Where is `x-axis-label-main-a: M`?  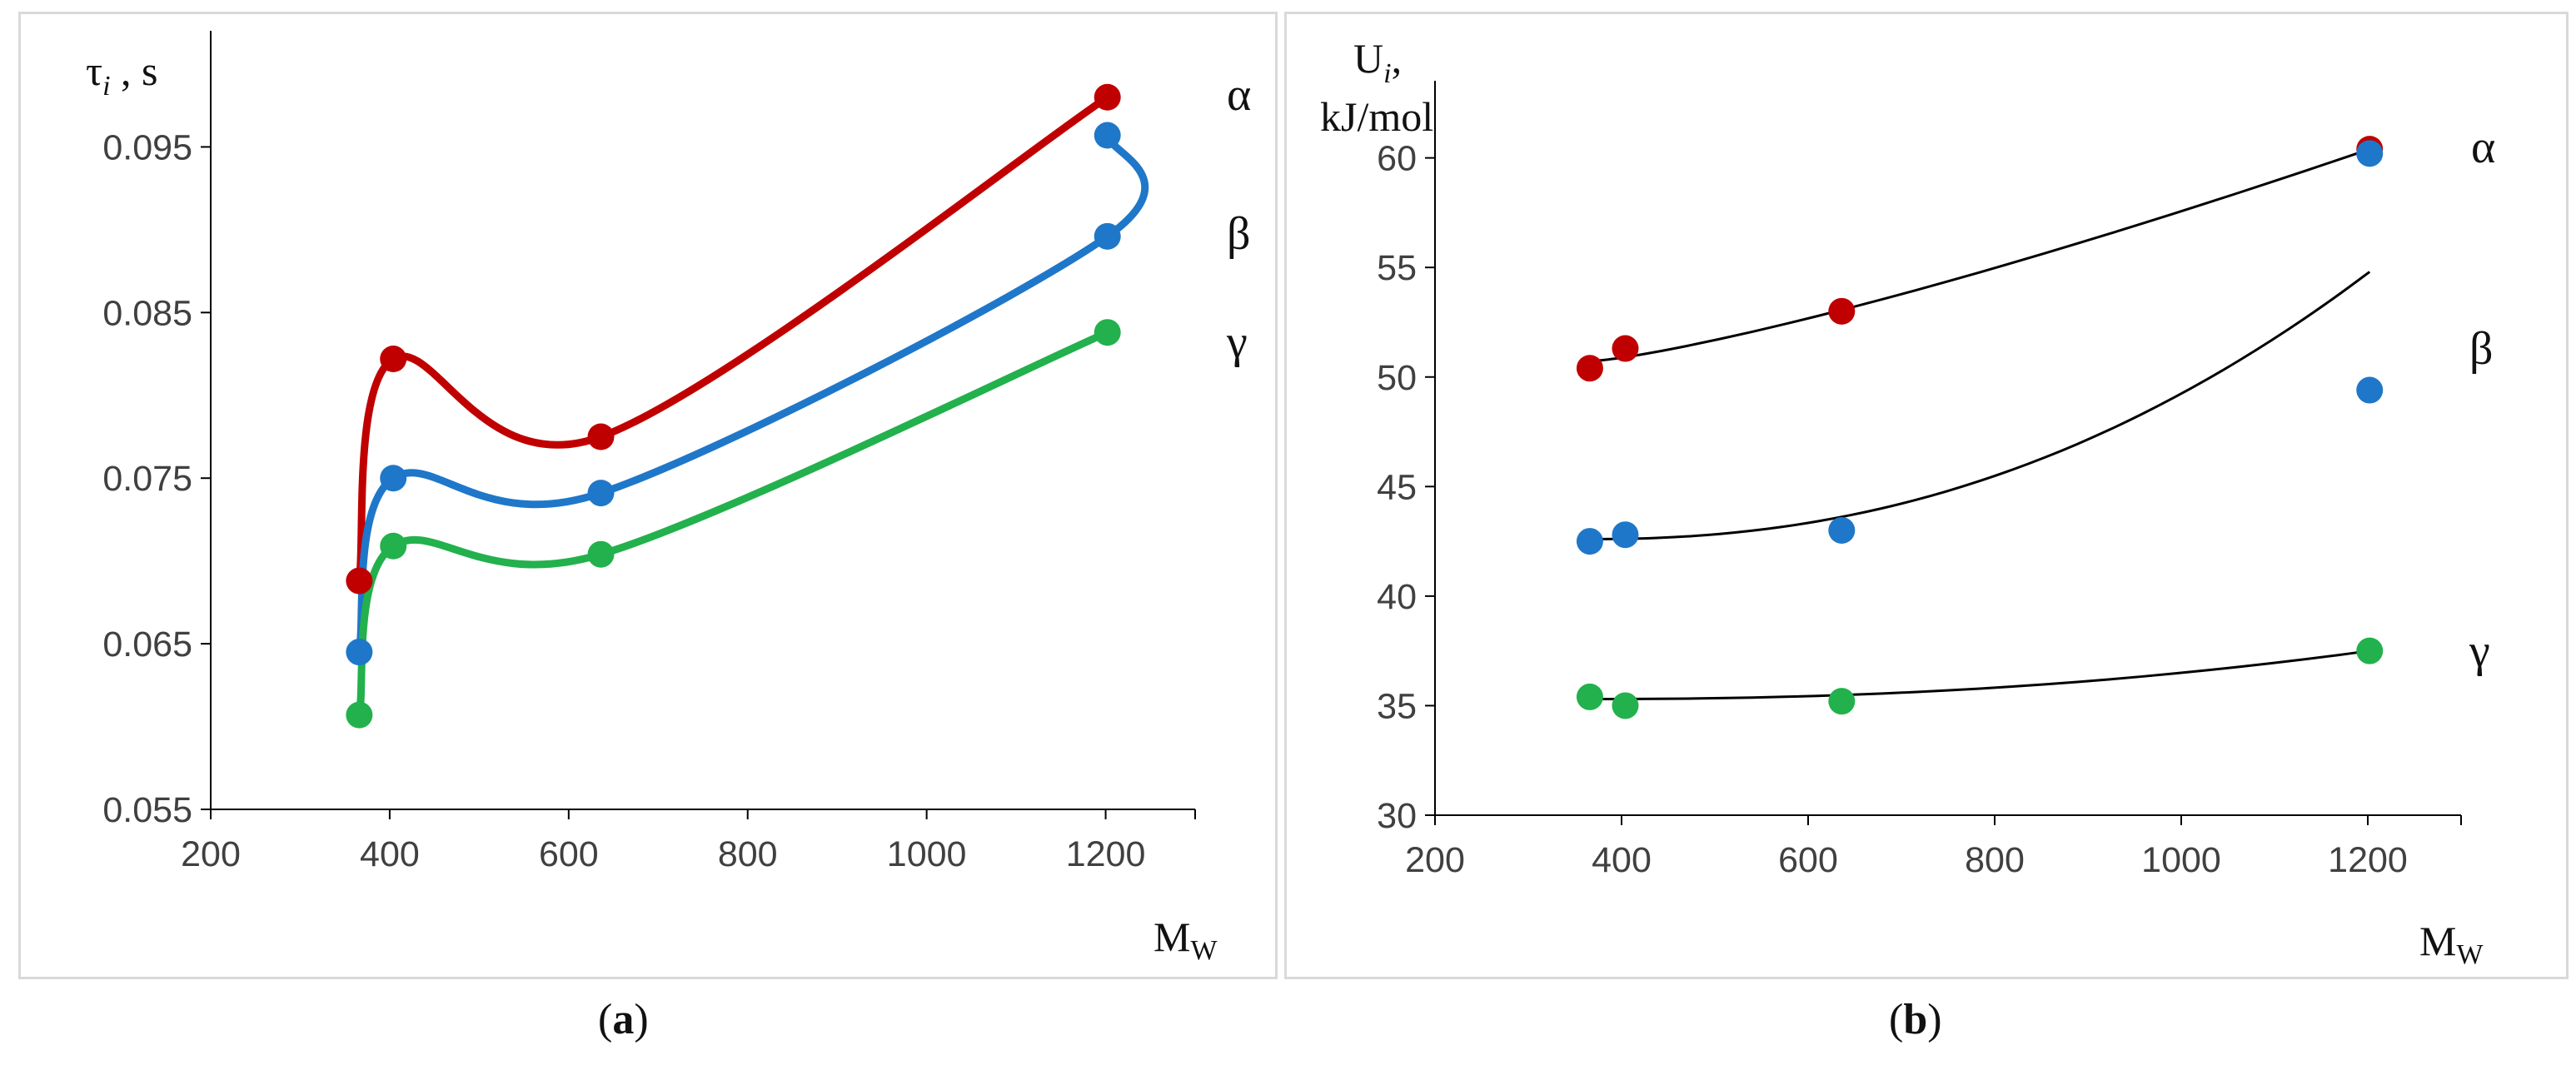 x-axis-label-main-a: M is located at coordinates (1171, 937).